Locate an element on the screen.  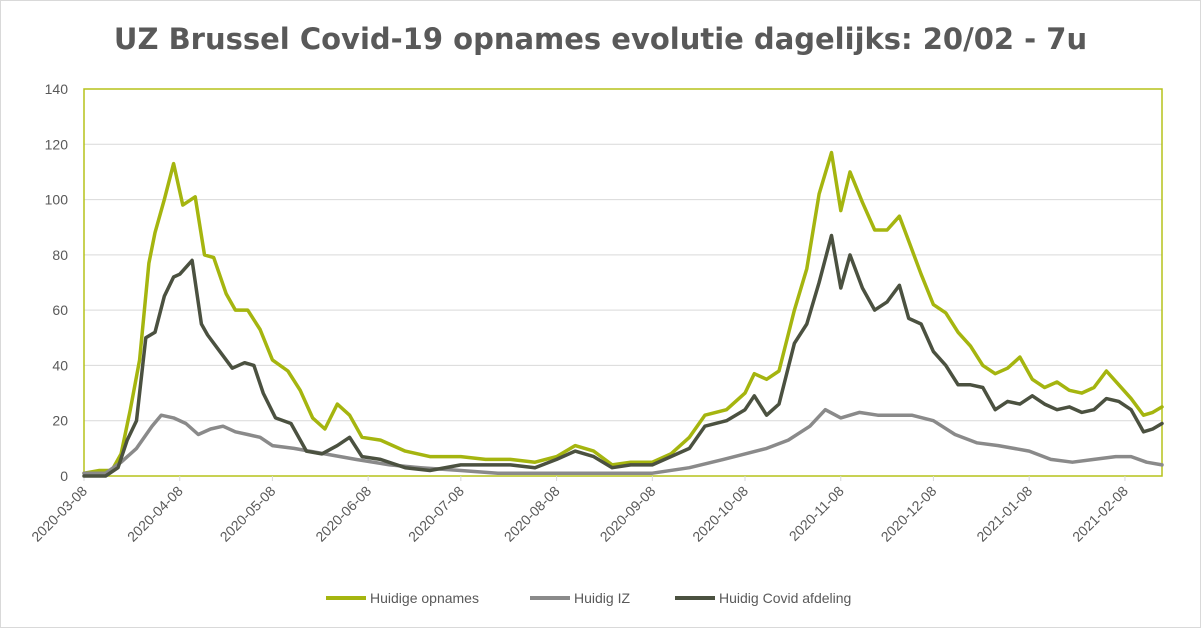
x-tick-label: 2020-03-08 is located at coordinates (59, 514).